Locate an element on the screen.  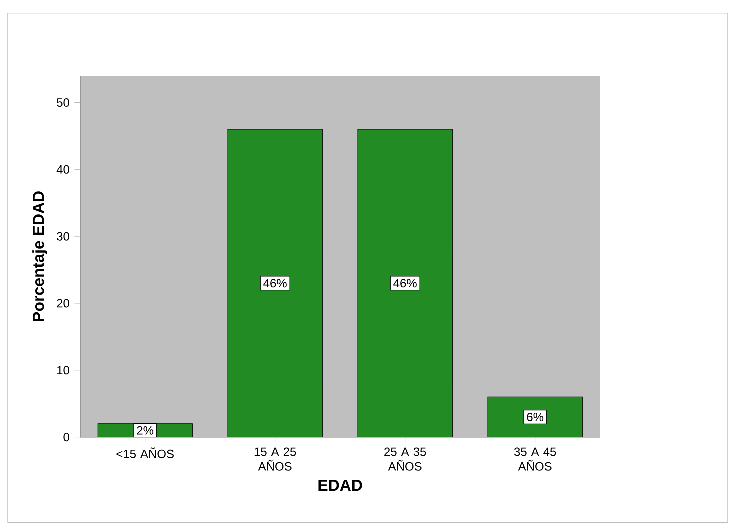
y-tick-label: 50 is located at coordinates (63, 103).